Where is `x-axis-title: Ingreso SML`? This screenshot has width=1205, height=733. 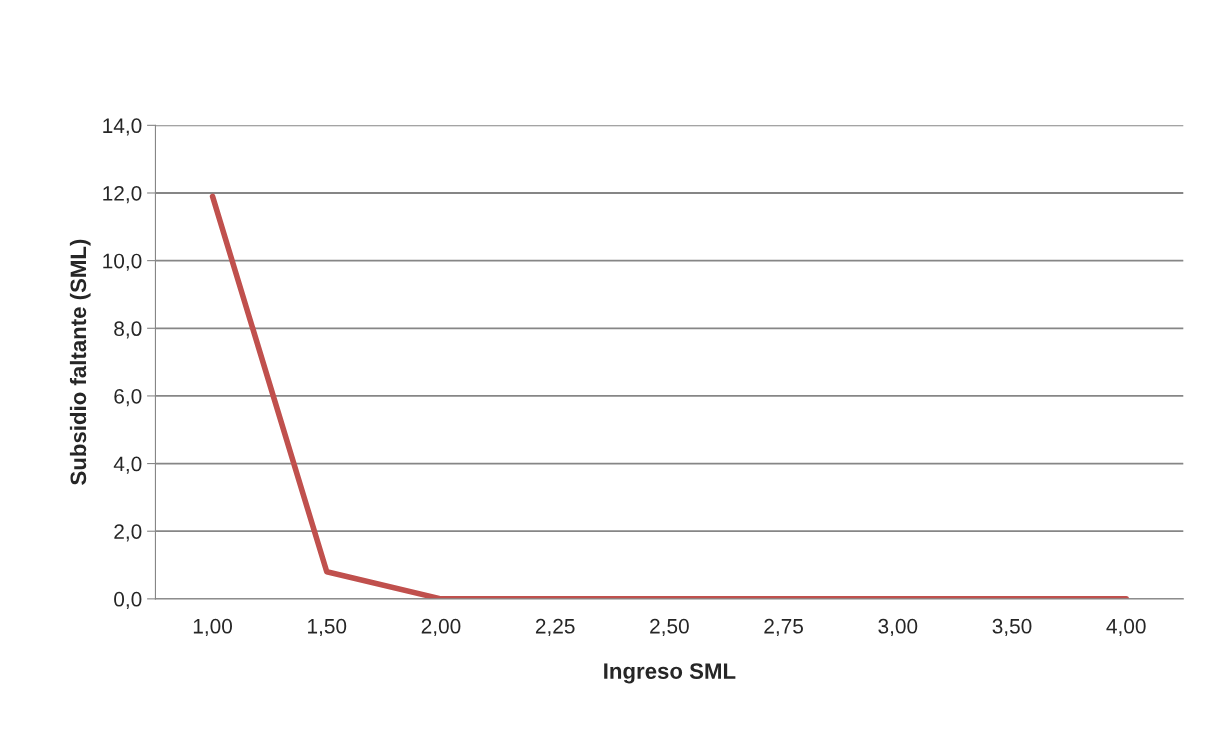
x-axis-title: Ingreso SML is located at coordinates (670, 673).